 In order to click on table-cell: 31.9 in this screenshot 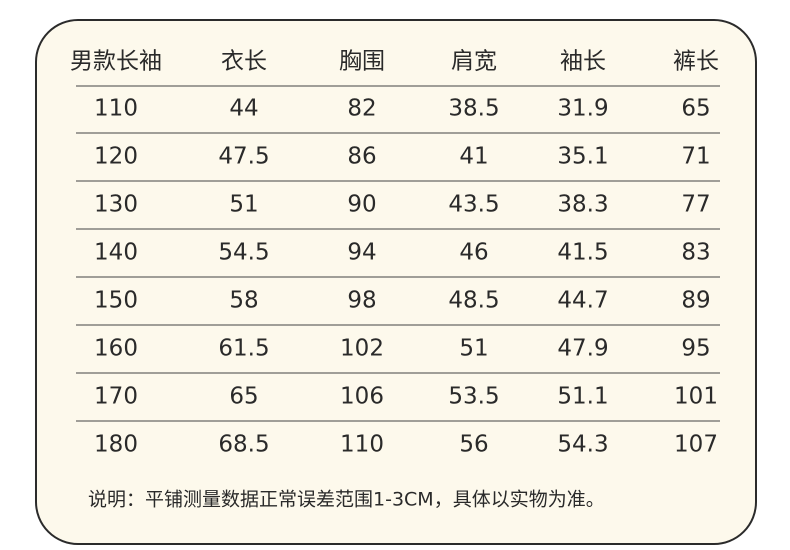, I will do `click(582, 109)`.